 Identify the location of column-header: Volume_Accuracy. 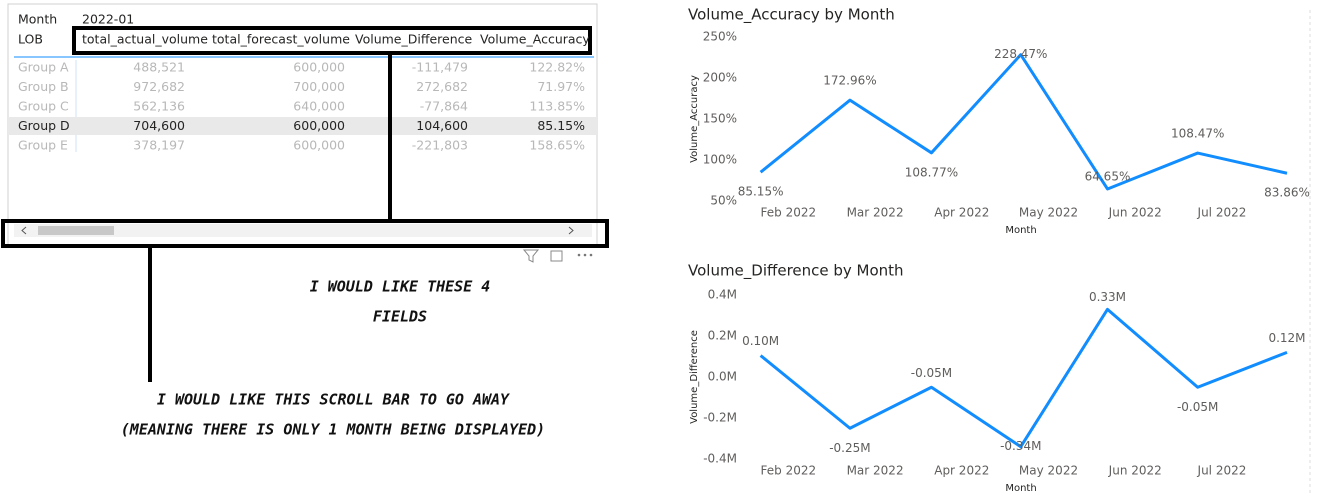
(535, 39).